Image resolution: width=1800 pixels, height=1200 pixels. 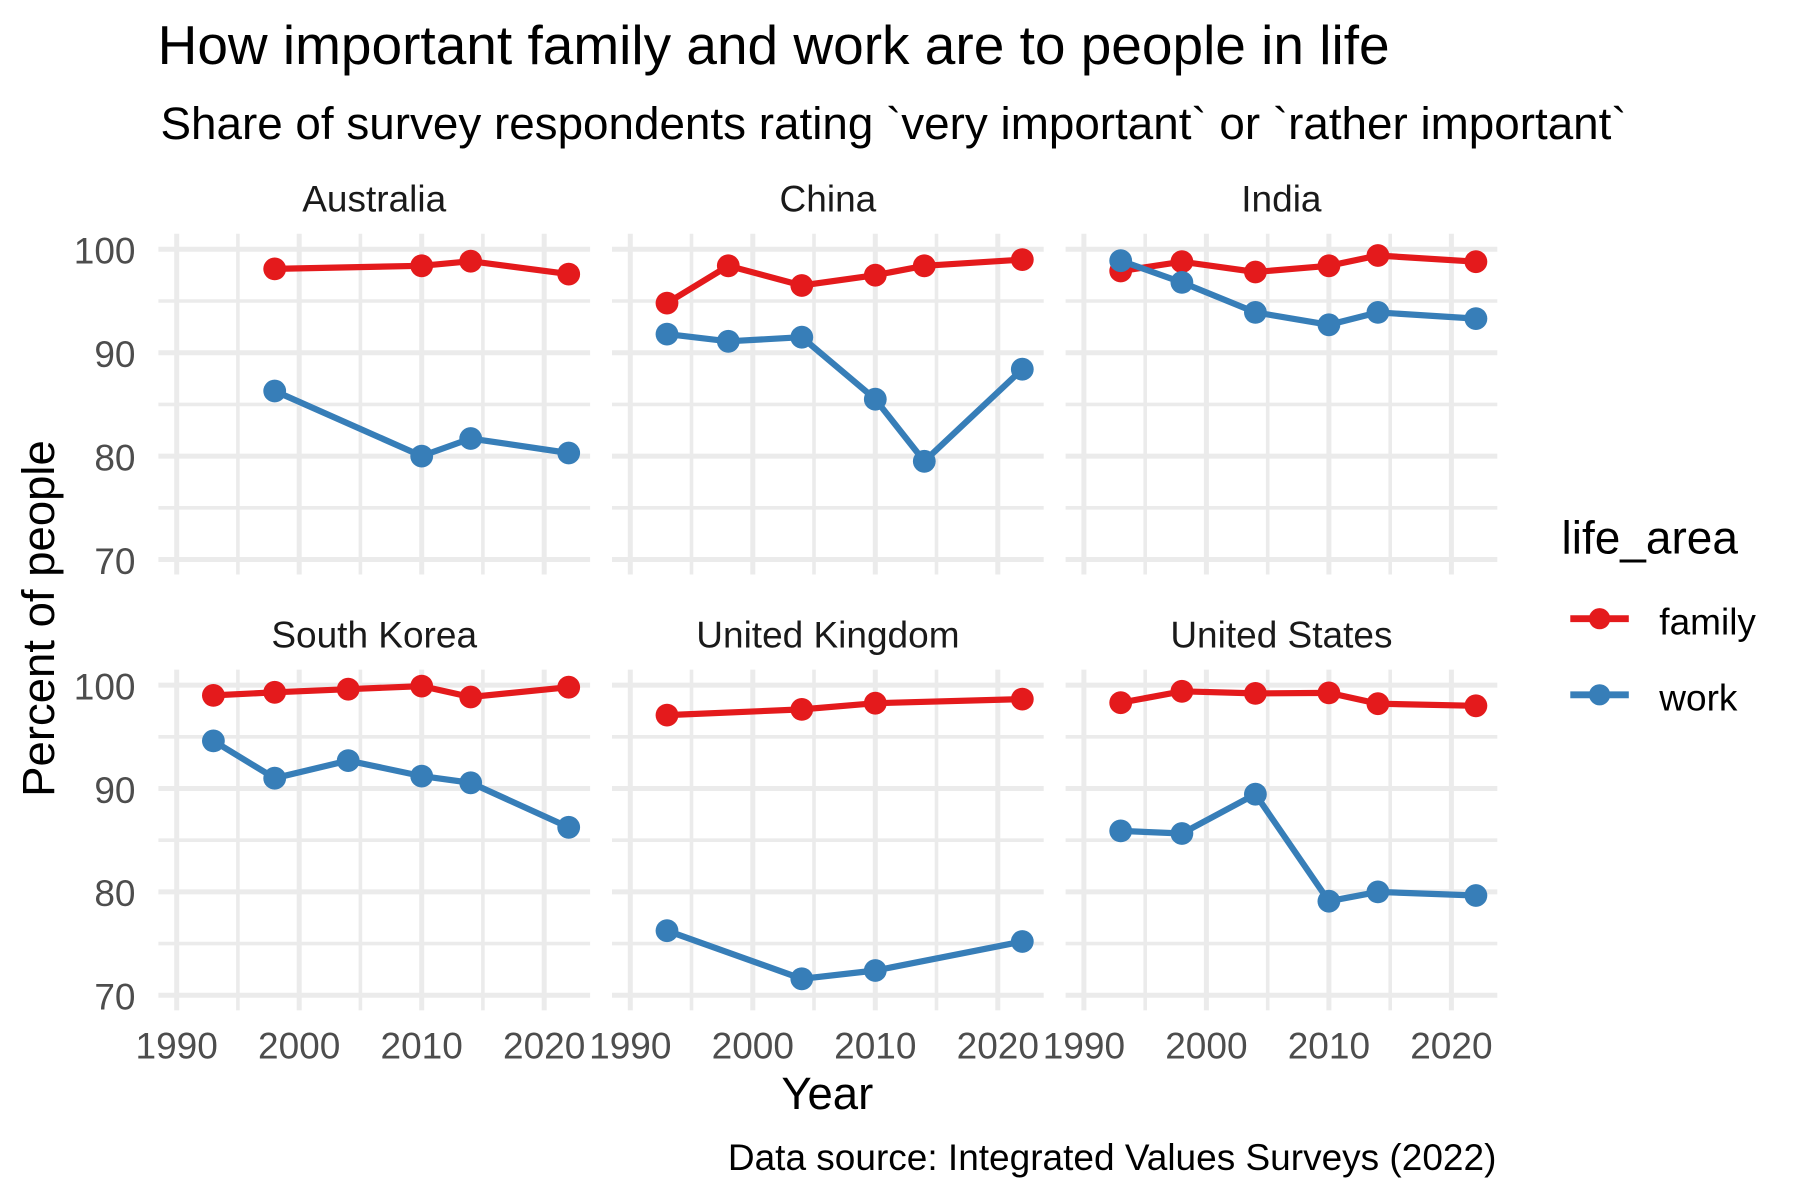 What do you see at coordinates (1281, 199) in the screenshot?
I see `svg-text: India` at bounding box center [1281, 199].